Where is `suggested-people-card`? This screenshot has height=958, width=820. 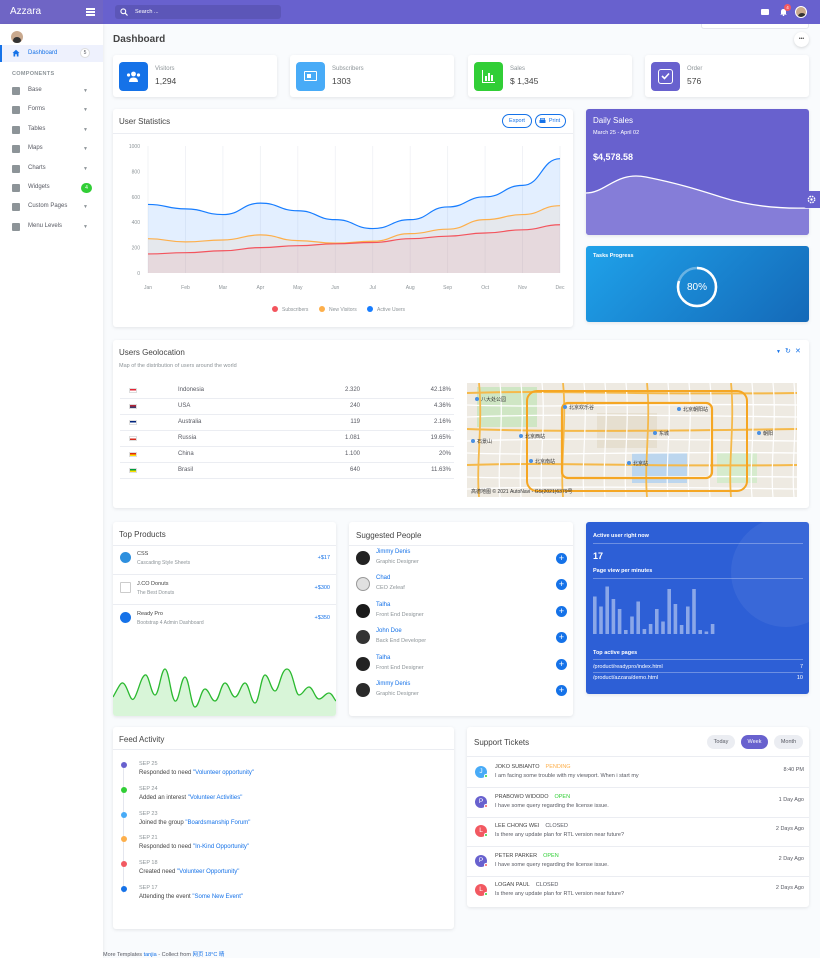
suggested-people-card is located at coordinates (461, 619).